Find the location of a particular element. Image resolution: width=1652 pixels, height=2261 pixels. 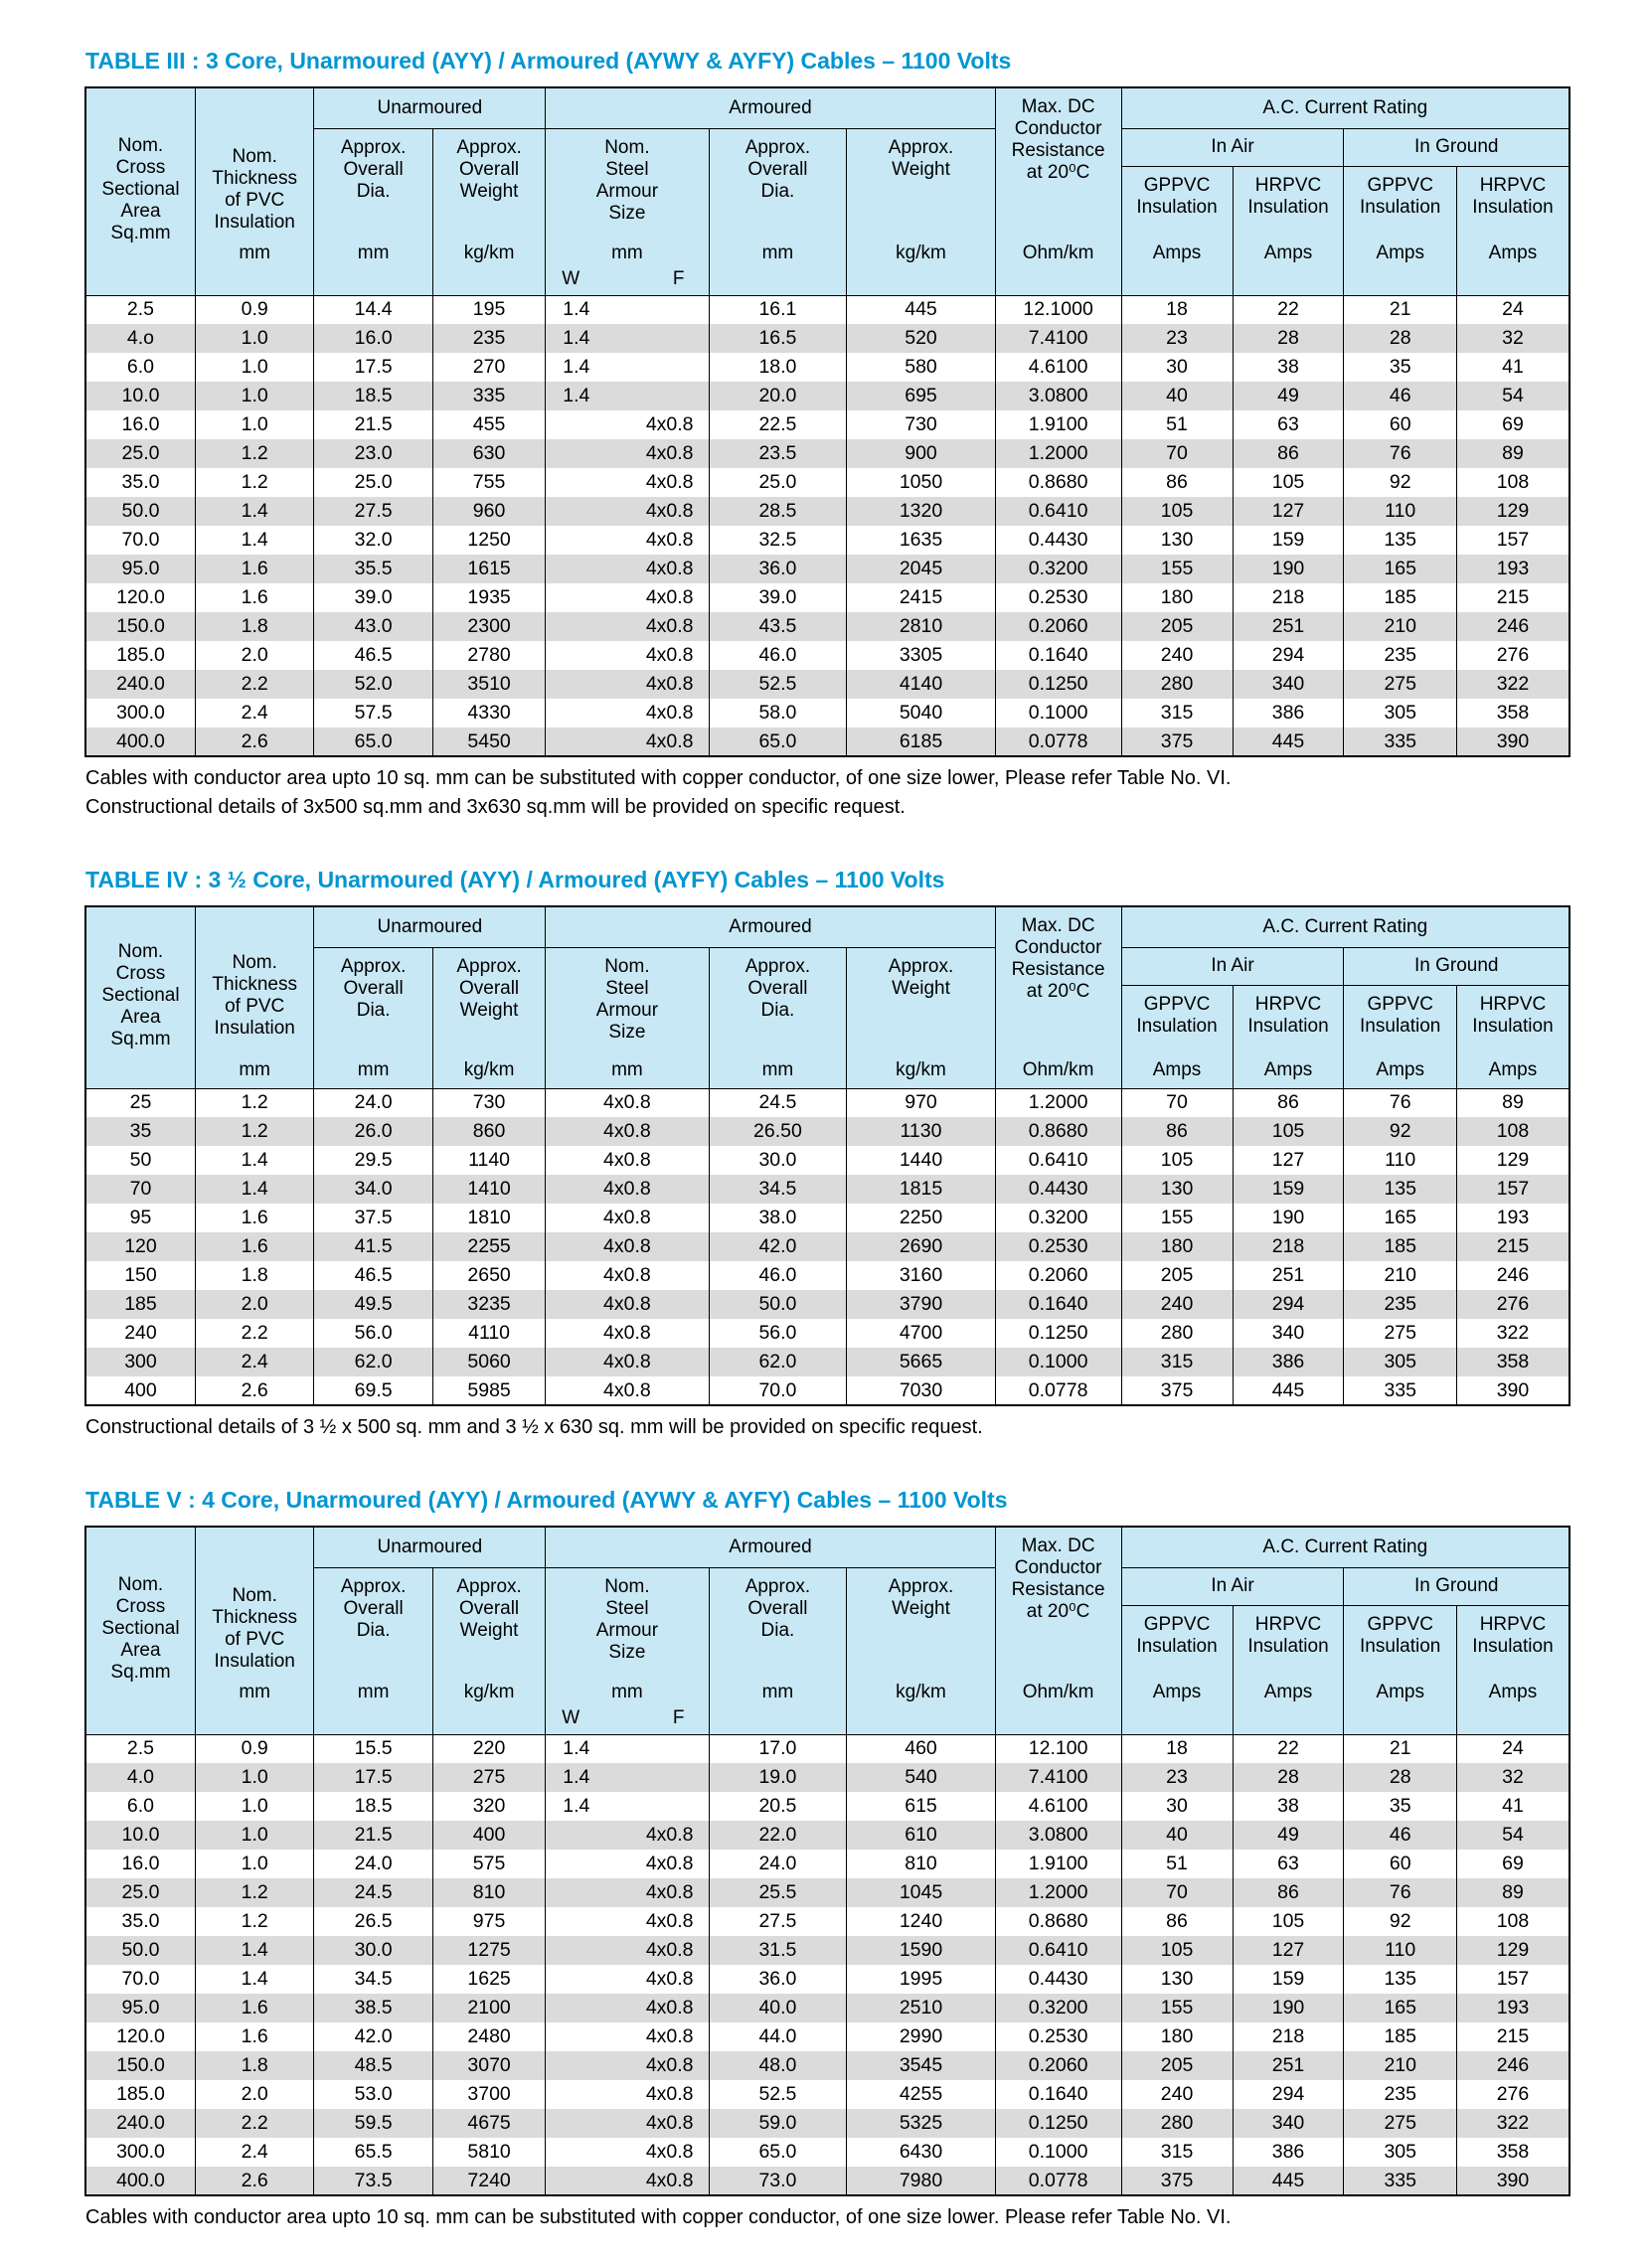

data-cell: 120.0 is located at coordinates (140, 2036).